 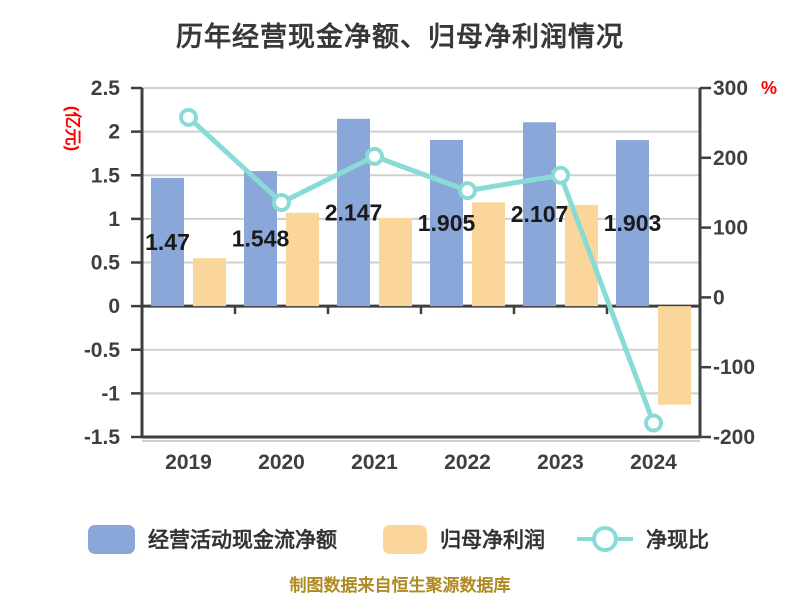 I want to click on legend-label-cash: 经营活动现金流净额, so click(x=242, y=540).